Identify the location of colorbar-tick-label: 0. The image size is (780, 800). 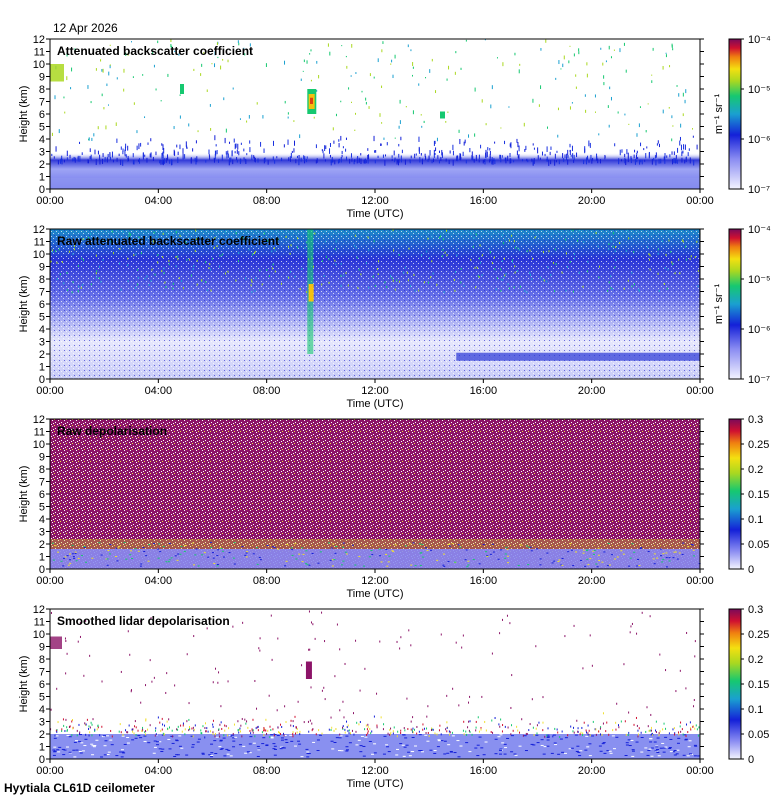
(751, 760).